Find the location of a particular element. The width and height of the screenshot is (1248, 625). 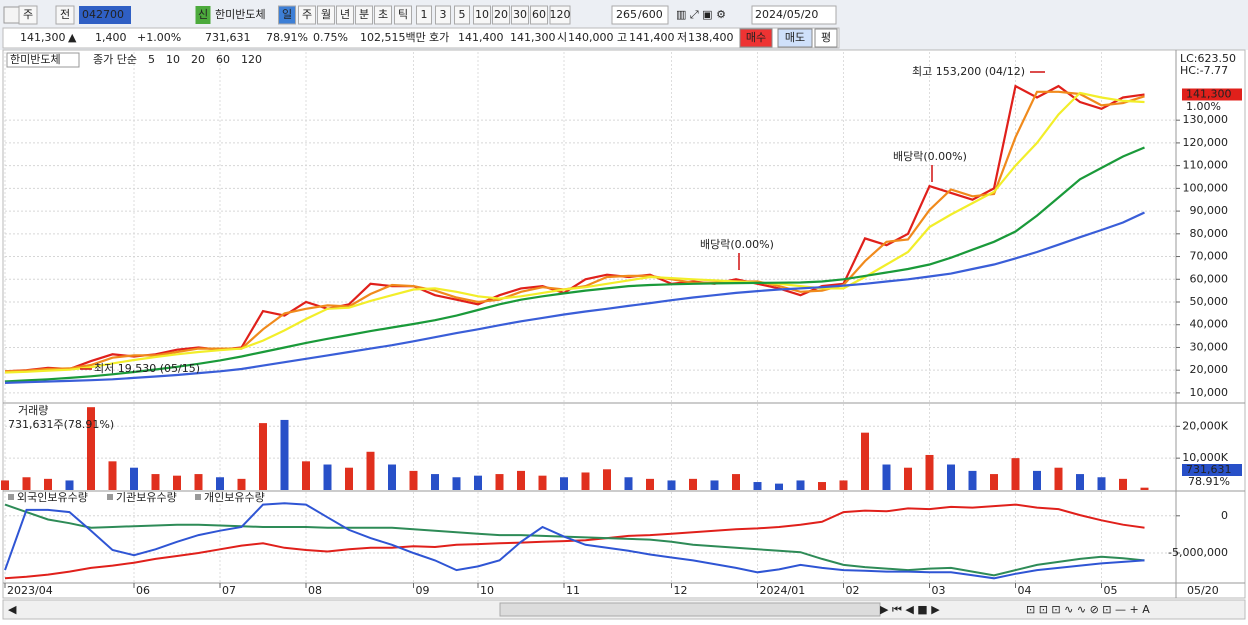

toolbar-label: 20 is located at coordinates (501, 14).